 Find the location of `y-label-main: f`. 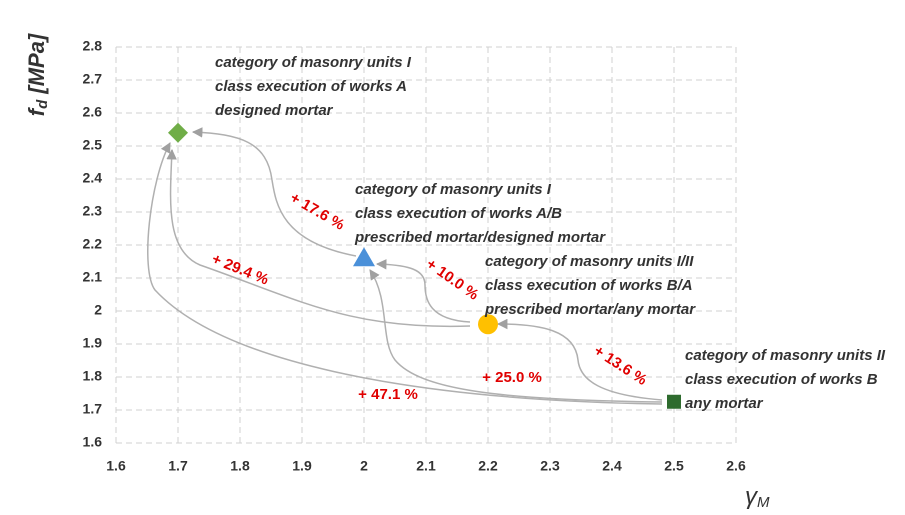

y-label-main: f is located at coordinates (36, 111).